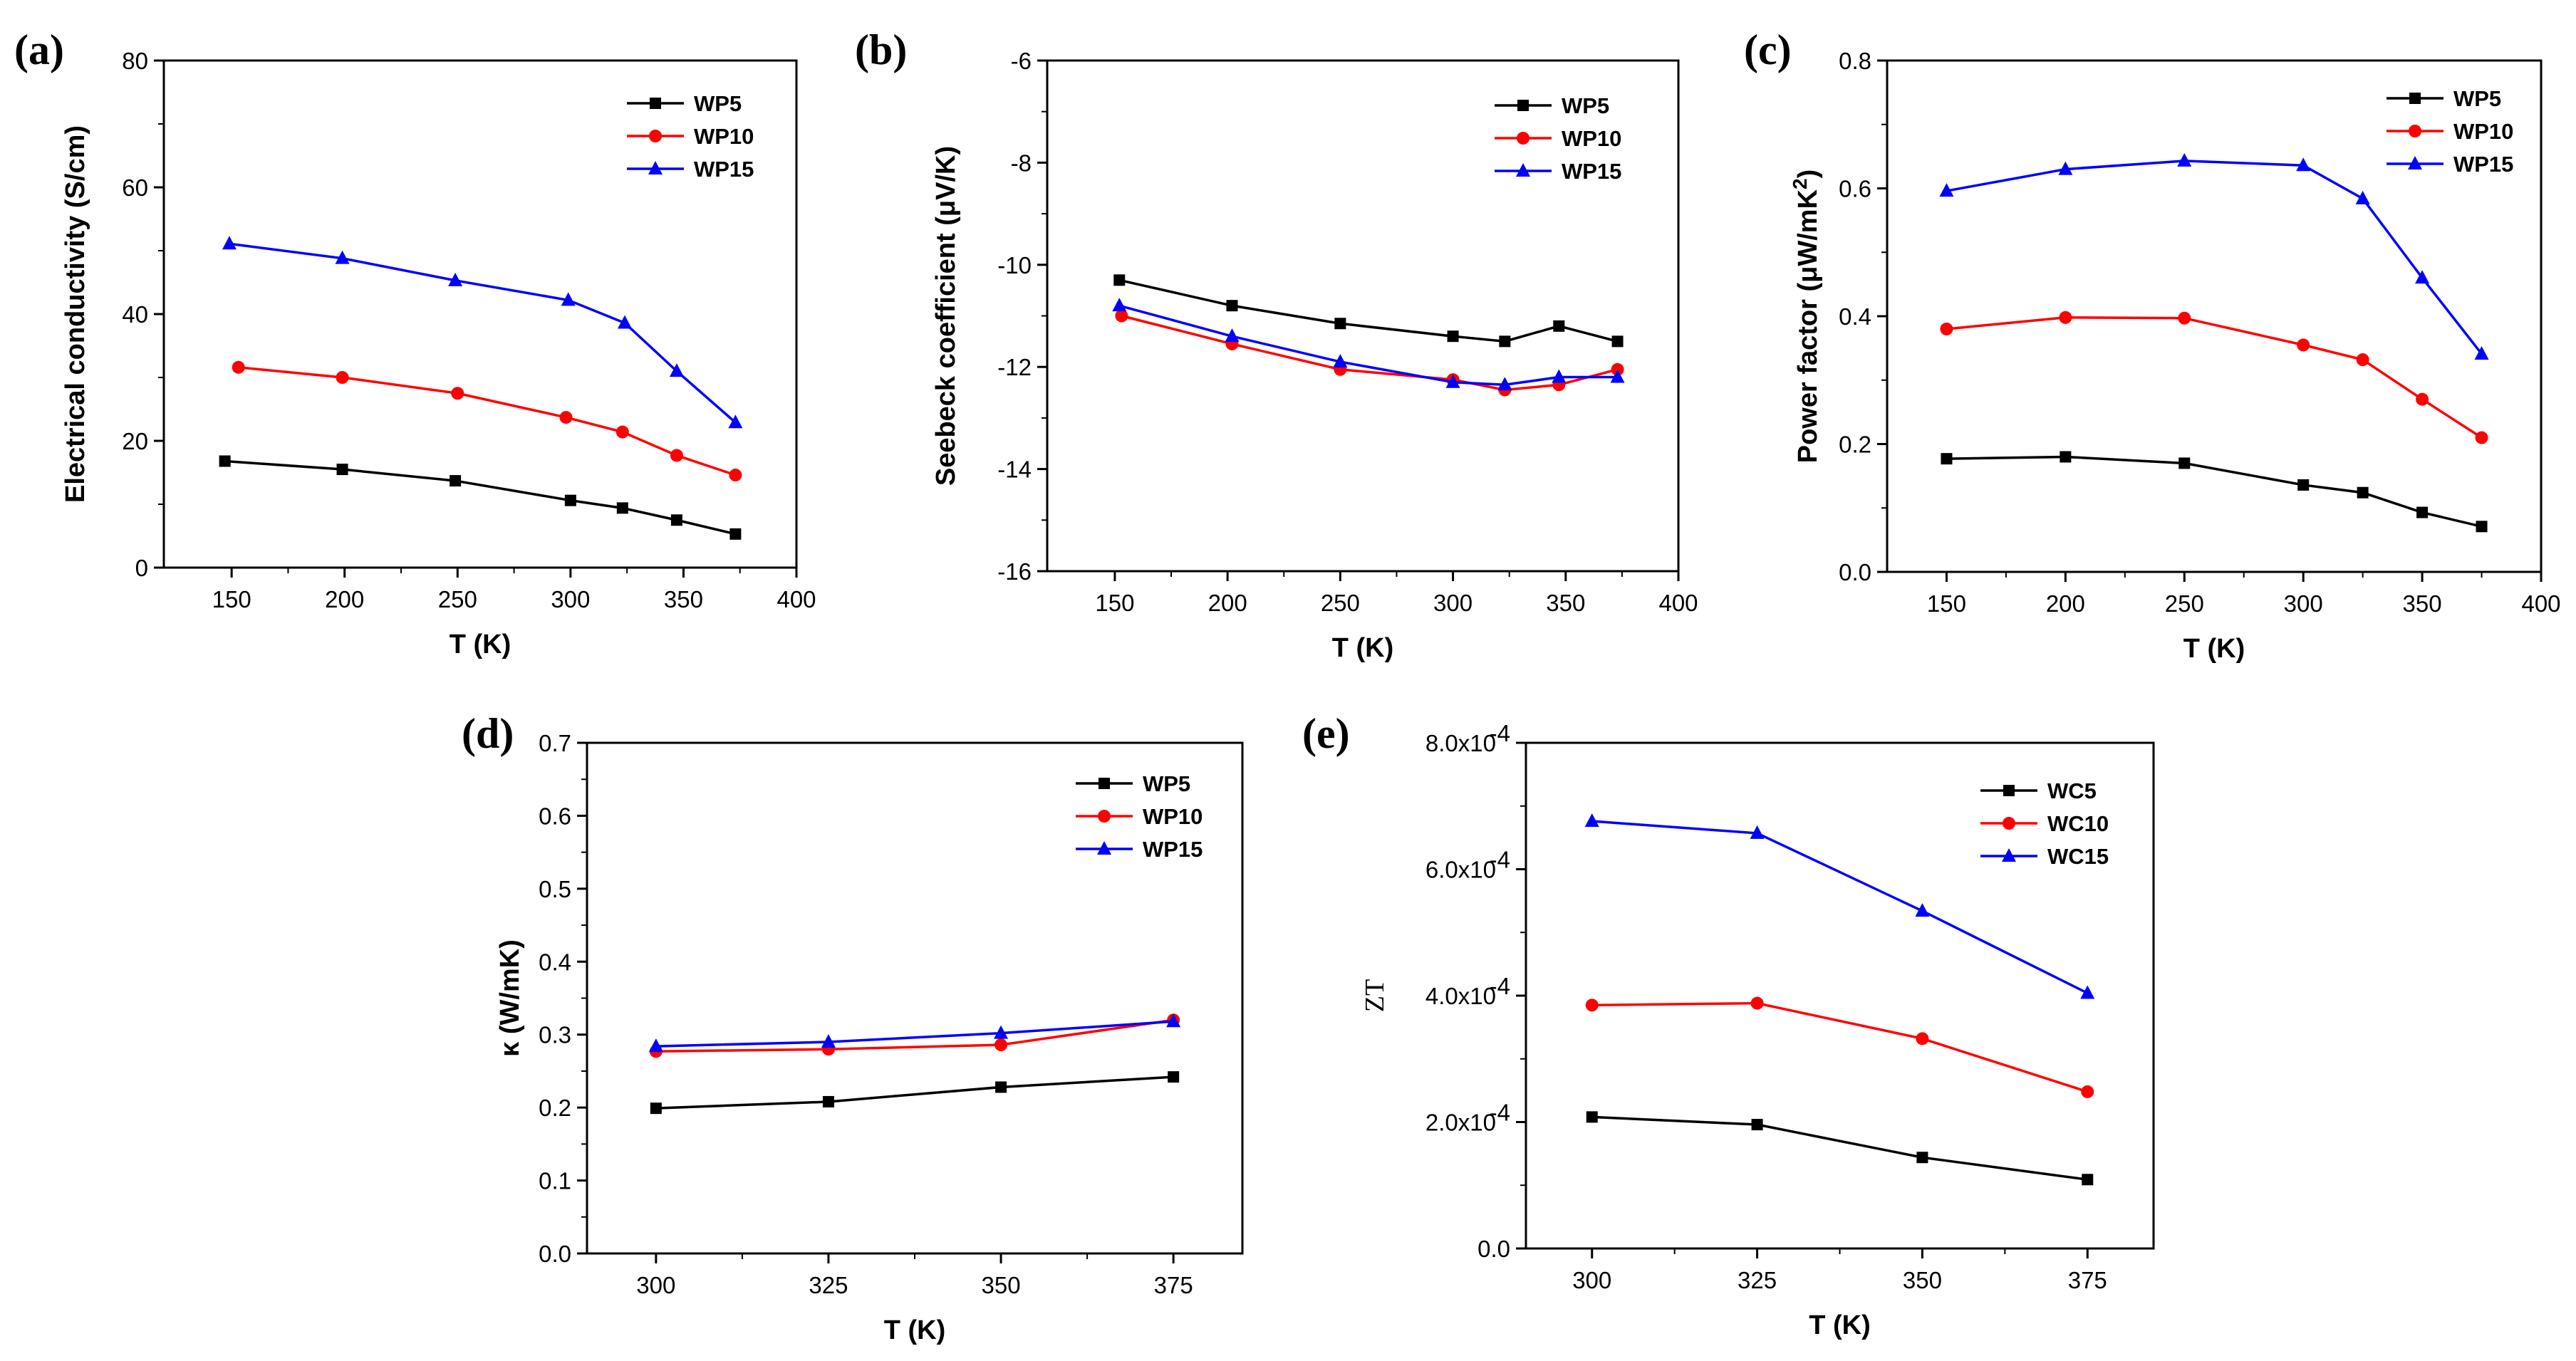 Image resolution: width=2576 pixels, height=1361 pixels. What do you see at coordinates (344, 599) in the screenshot?
I see `x-tick-label: 200` at bounding box center [344, 599].